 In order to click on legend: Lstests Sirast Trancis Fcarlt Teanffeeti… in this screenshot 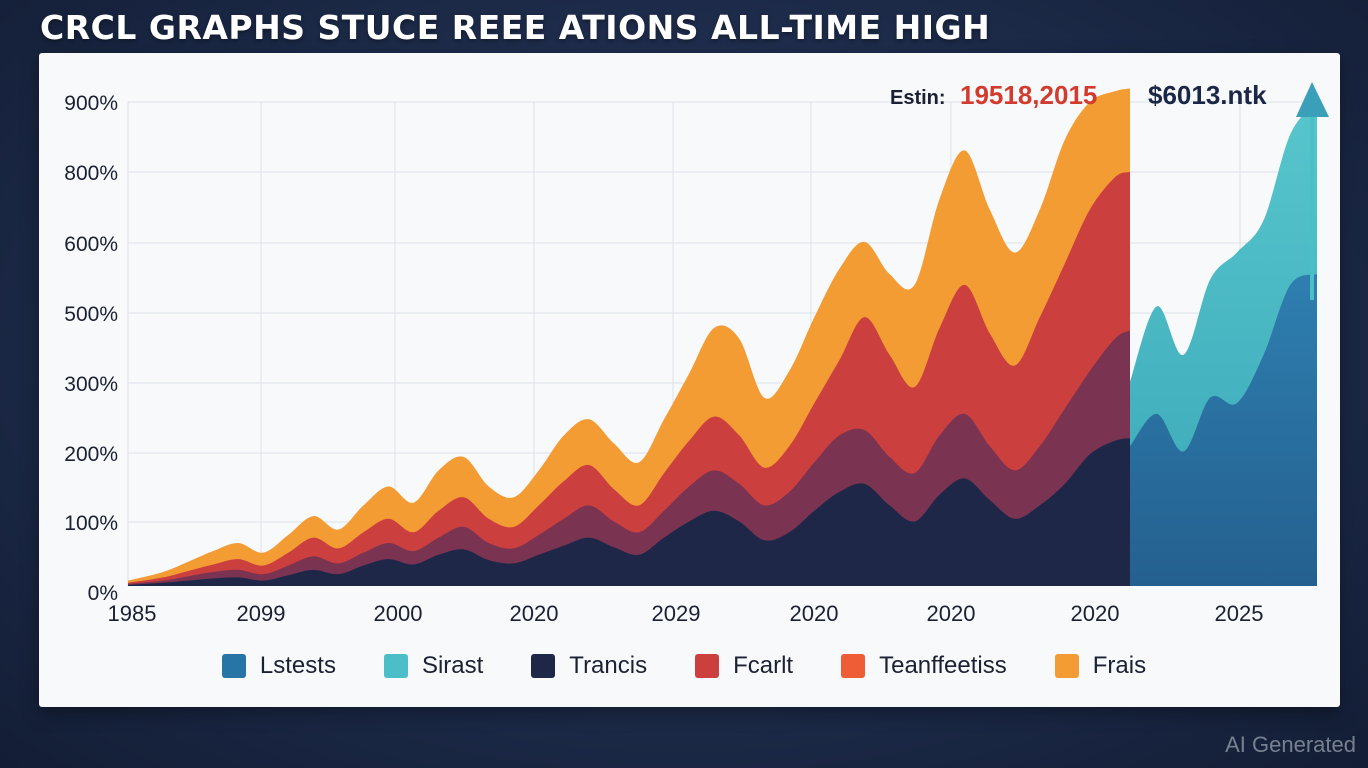, I will do `click(684, 666)`.